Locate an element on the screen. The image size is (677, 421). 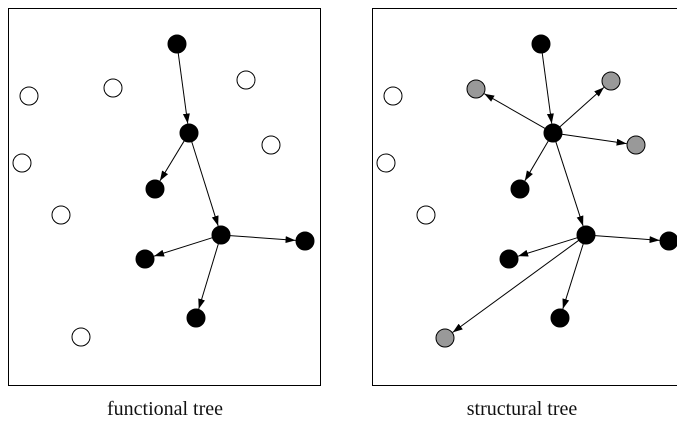
functional-node-root is located at coordinates (177, 44).